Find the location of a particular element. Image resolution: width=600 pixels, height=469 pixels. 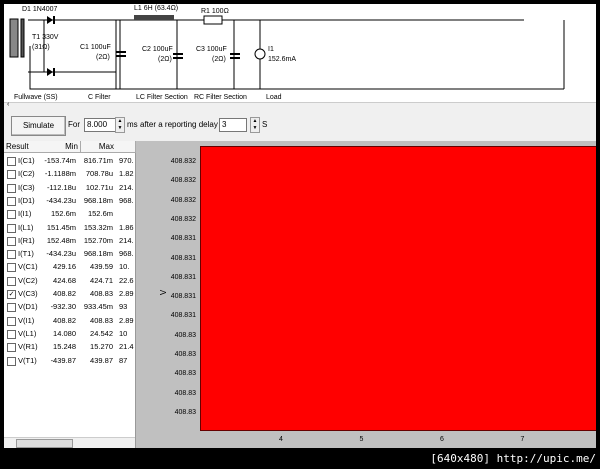

table-row: V(C2) 424.68 424.71 22.6 is located at coordinates (69, 280).